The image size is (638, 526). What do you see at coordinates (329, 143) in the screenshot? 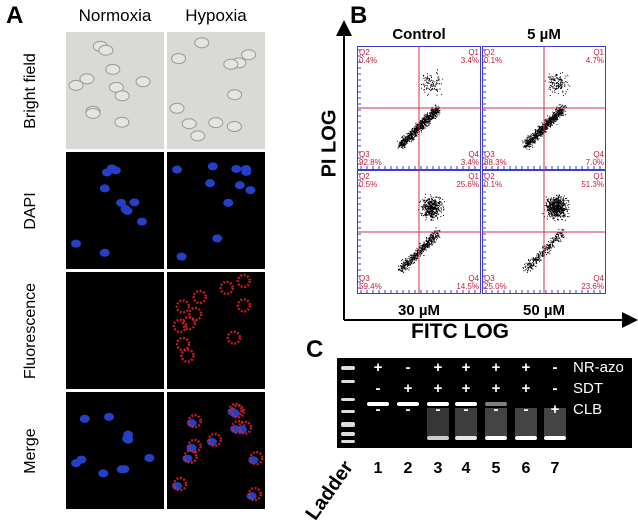
I see `y-axis-label: PI LOG` at bounding box center [329, 143].